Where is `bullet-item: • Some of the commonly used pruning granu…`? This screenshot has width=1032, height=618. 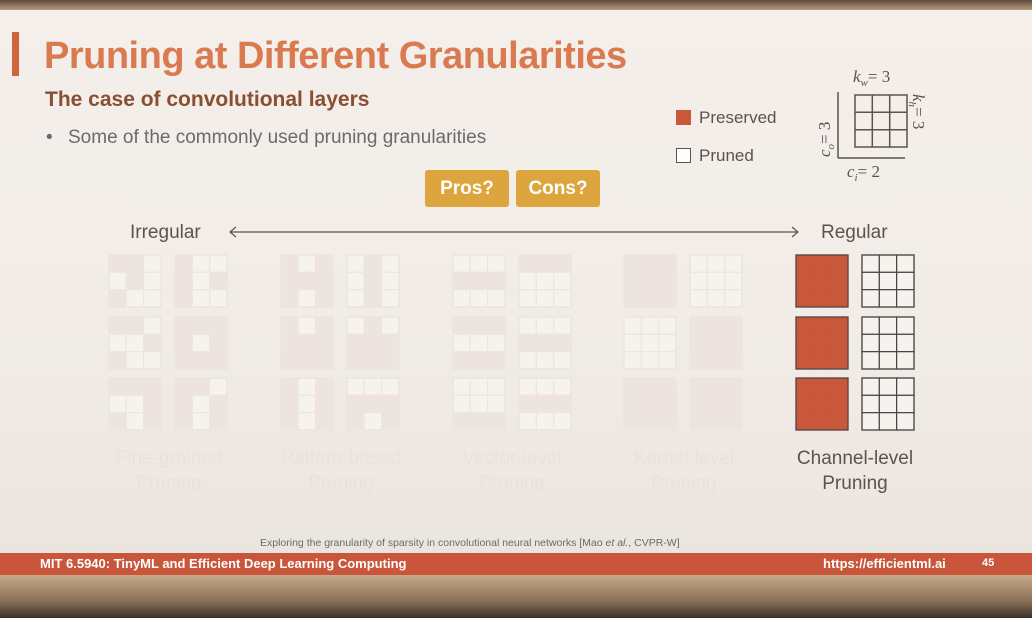 bullet-item: • Some of the commonly used pruning granu… is located at coordinates (266, 138).